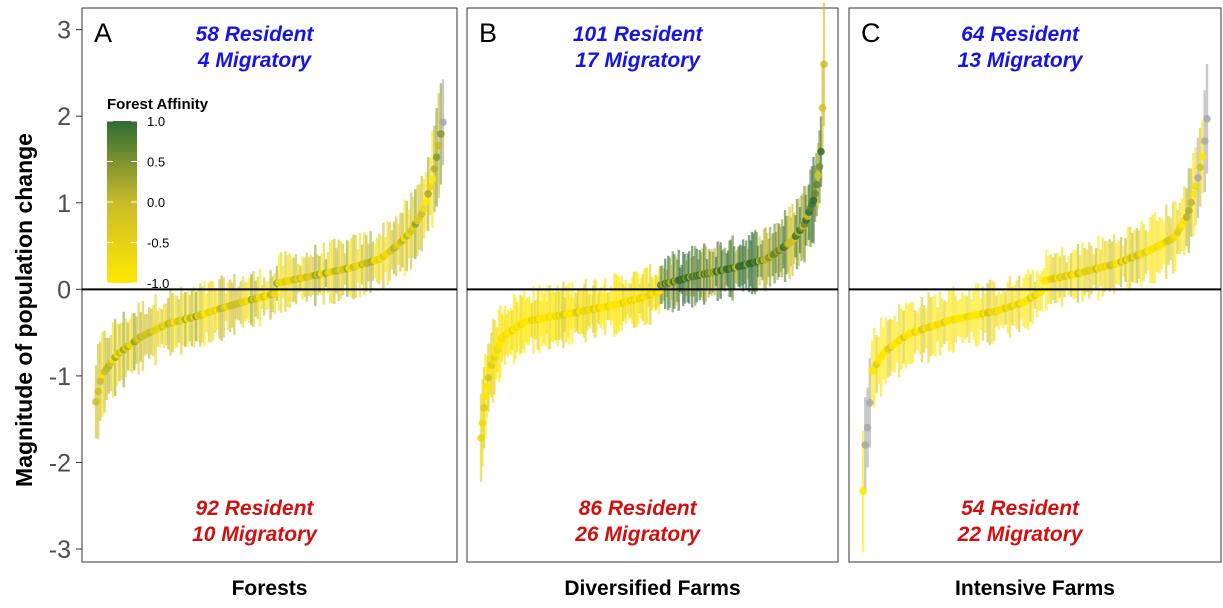 The height and width of the screenshot is (608, 1223). I want to click on negative-count-label: 54 Resident, so click(1020, 508).